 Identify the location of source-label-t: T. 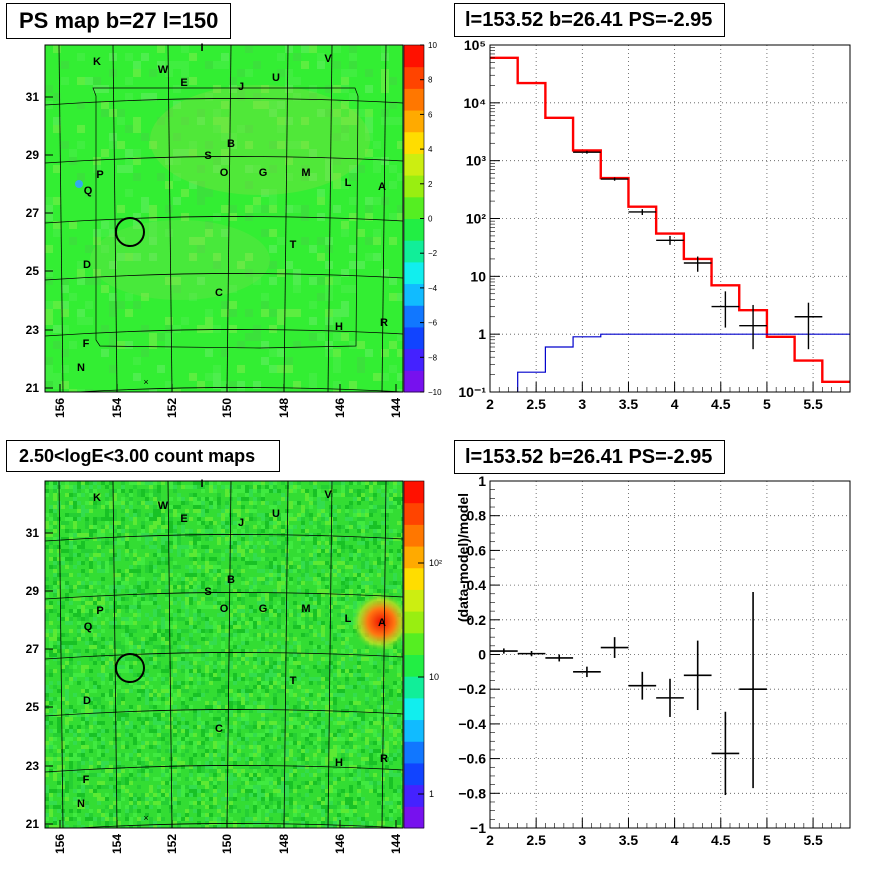
(293, 245).